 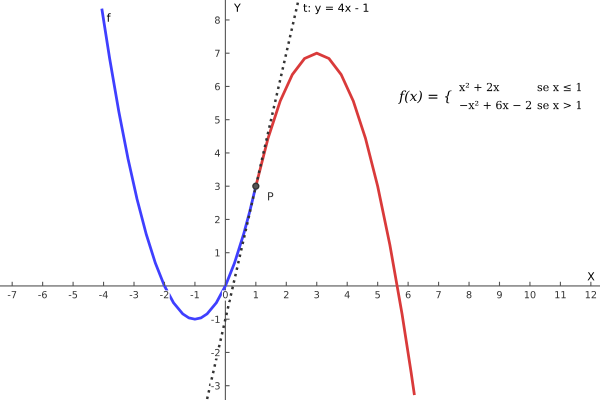 I want to click on annotation: se x > 1, so click(x=559, y=105).